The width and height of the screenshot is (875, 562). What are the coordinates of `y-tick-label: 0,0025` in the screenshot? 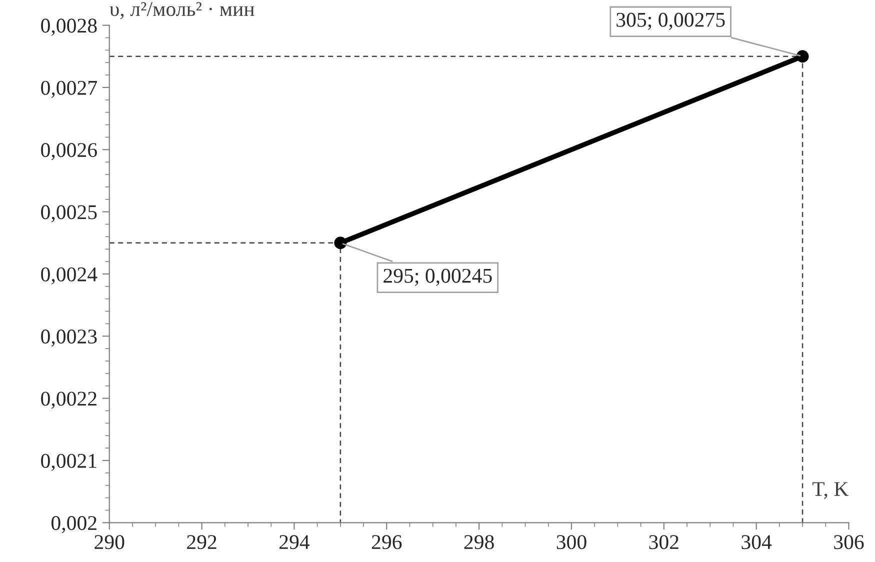 It's located at (69, 213).